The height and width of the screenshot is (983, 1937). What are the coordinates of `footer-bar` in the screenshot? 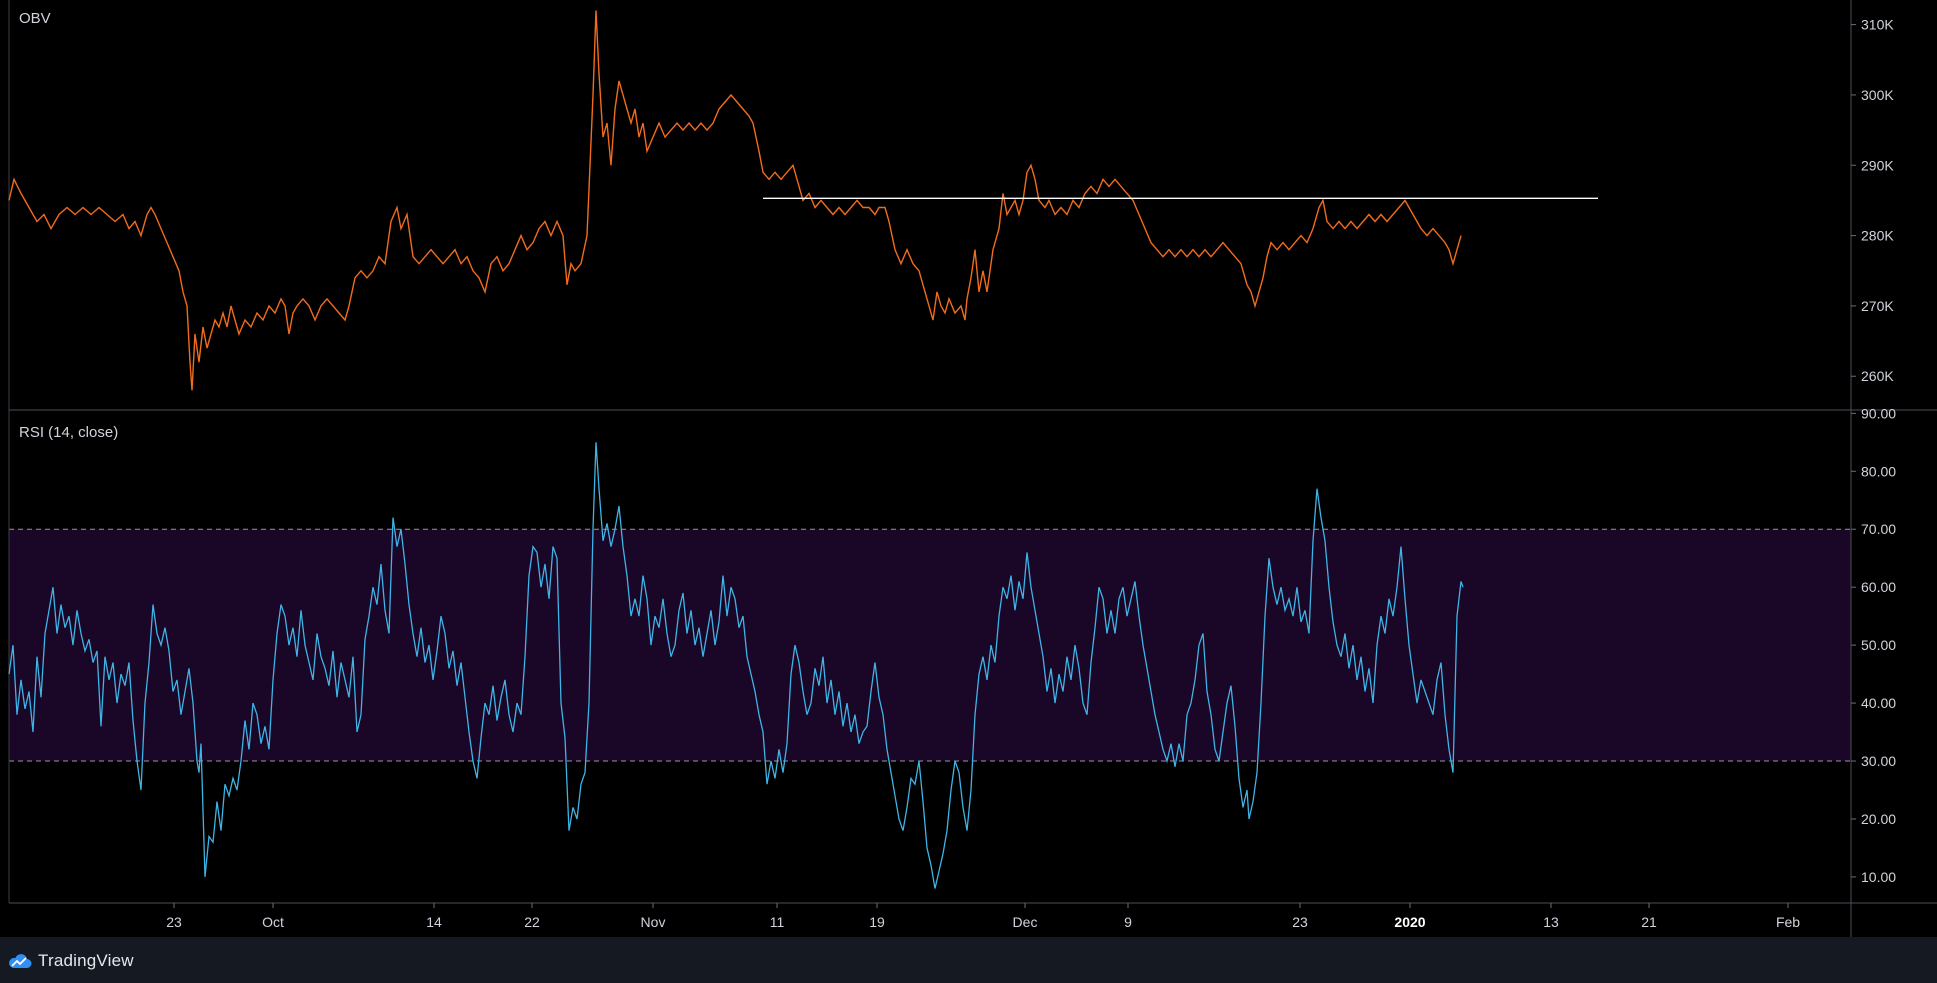 It's located at (968, 960).